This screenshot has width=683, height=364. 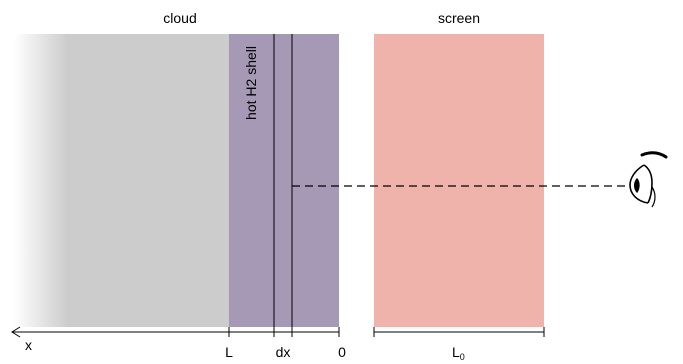 I want to click on shell-label: hot H2 shell, so click(x=251, y=83).